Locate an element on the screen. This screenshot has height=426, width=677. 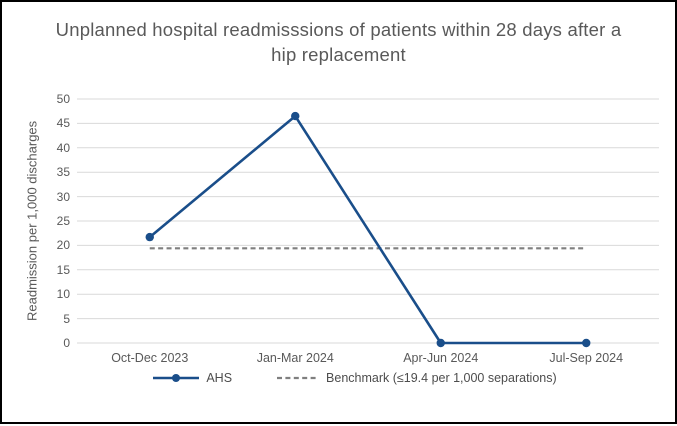
legend-item-benchmark: Benchmark (≤19.4 per 1,000 separations) is located at coordinates (416, 378).